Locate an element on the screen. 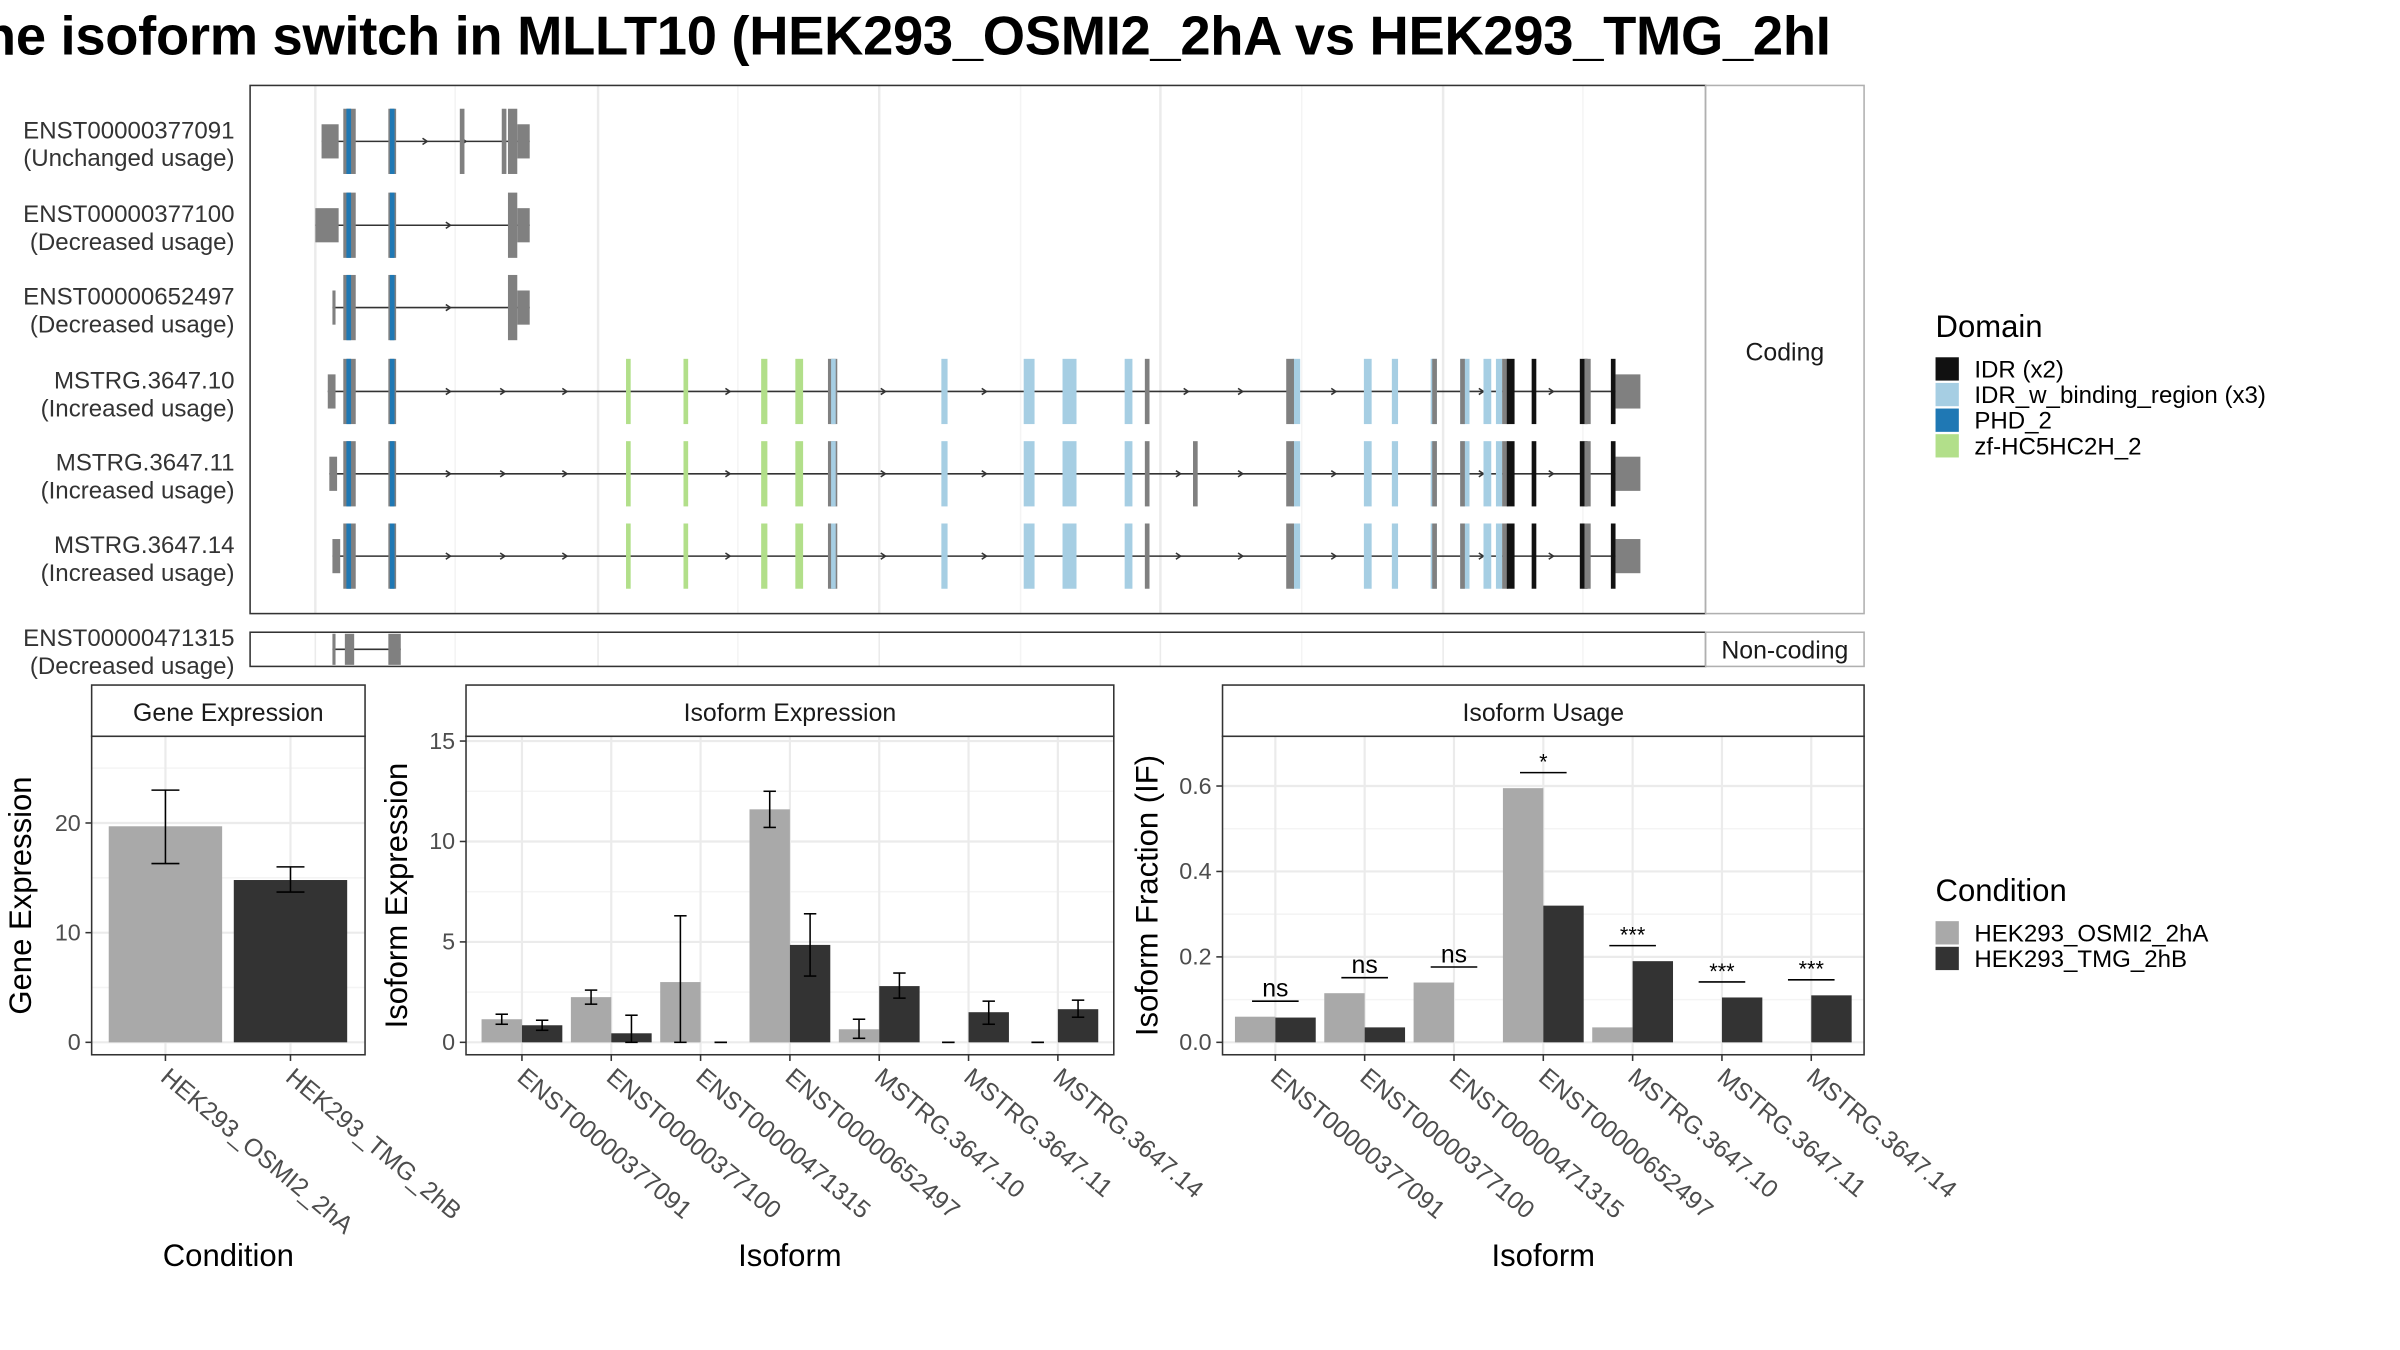 The height and width of the screenshot is (1350, 2400). y-tick-label: 0.6 is located at coordinates (1195, 786).